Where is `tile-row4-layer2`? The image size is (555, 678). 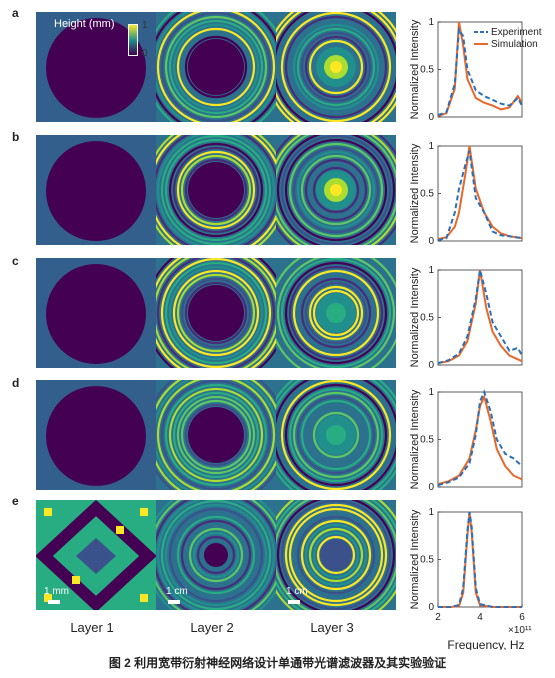 tile-row4-layer2 is located at coordinates (216, 435).